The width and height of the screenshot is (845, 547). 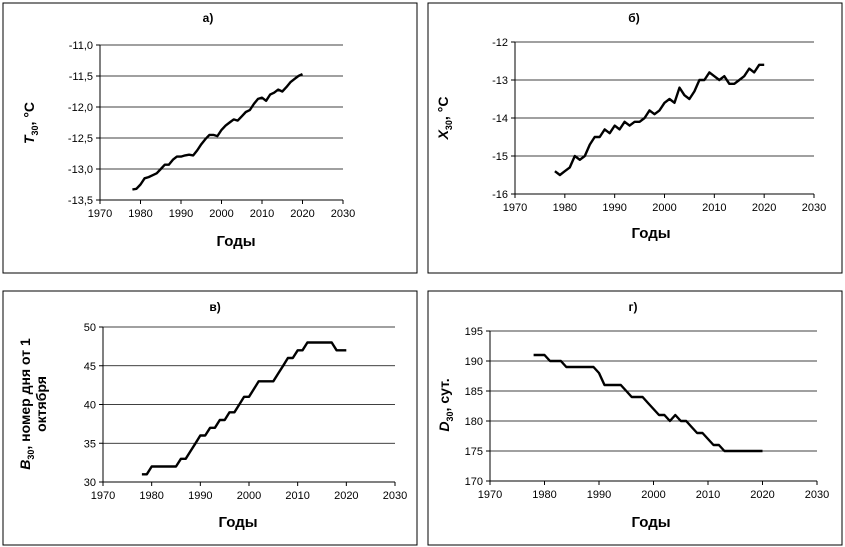 I want to click on y-tick-label: -11,0, so click(x=81, y=46).